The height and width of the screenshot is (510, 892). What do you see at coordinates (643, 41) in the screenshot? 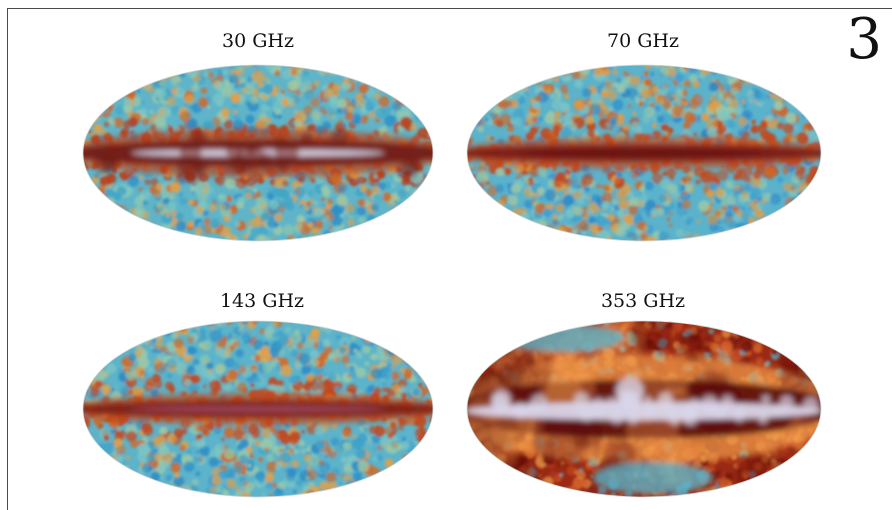
I see `panel-label-70ghz: 70 GHz` at bounding box center [643, 41].